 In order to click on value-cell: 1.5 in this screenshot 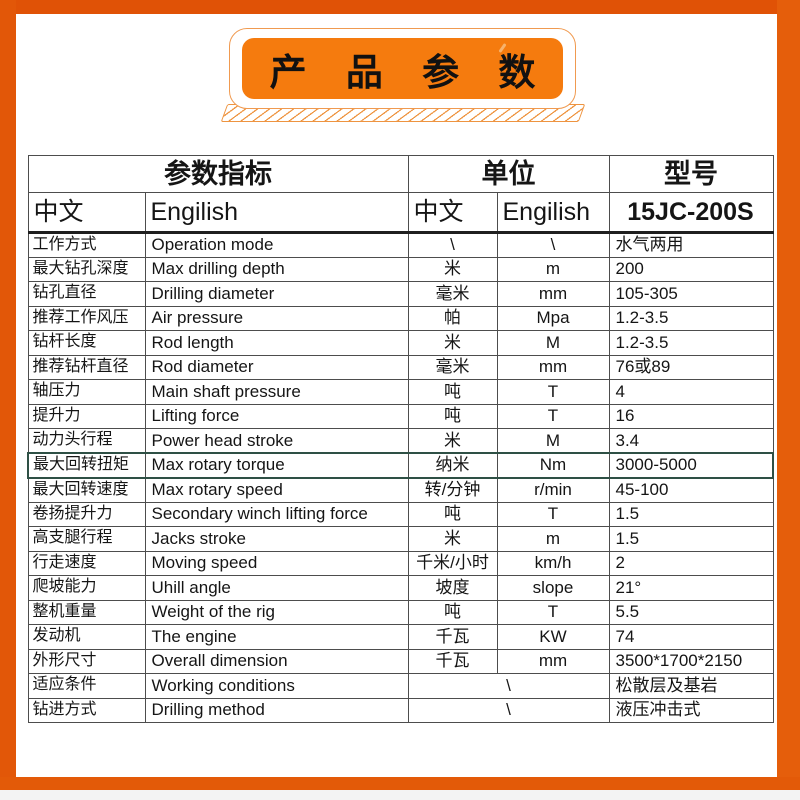, I will do `click(691, 539)`.